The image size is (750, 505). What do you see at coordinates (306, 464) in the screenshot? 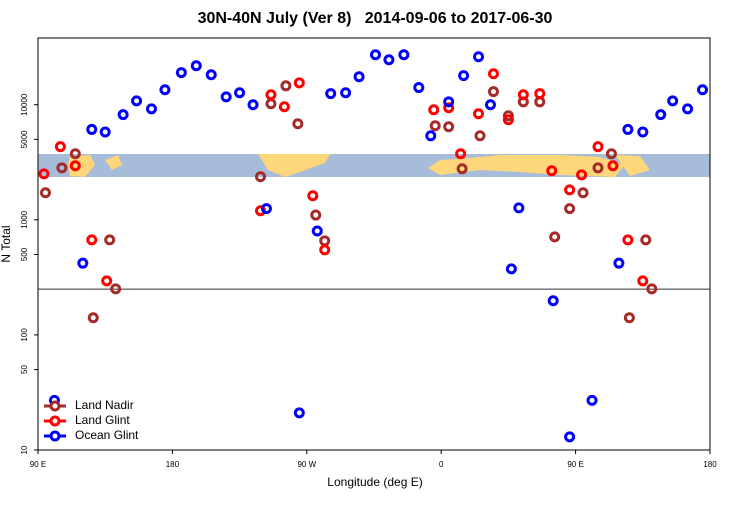
I see `x-tick-label: 90 W` at bounding box center [306, 464].